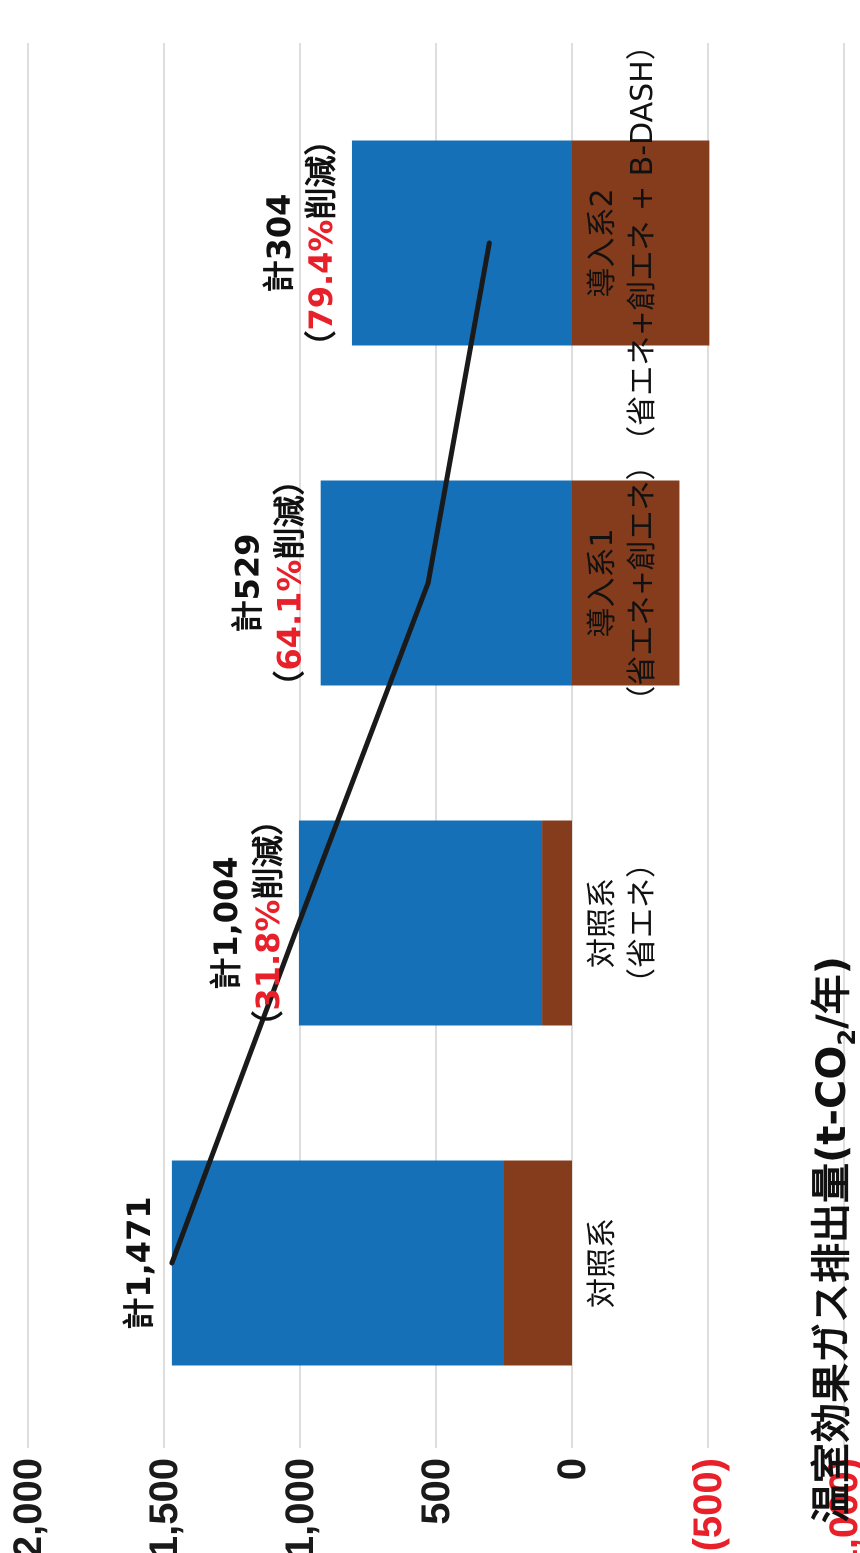 This screenshot has height=1553, width=860. What do you see at coordinates (834, 1239) in the screenshot?
I see `y-axis-label: 温室効果ガス排出量(t-CO2/年)` at bounding box center [834, 1239].